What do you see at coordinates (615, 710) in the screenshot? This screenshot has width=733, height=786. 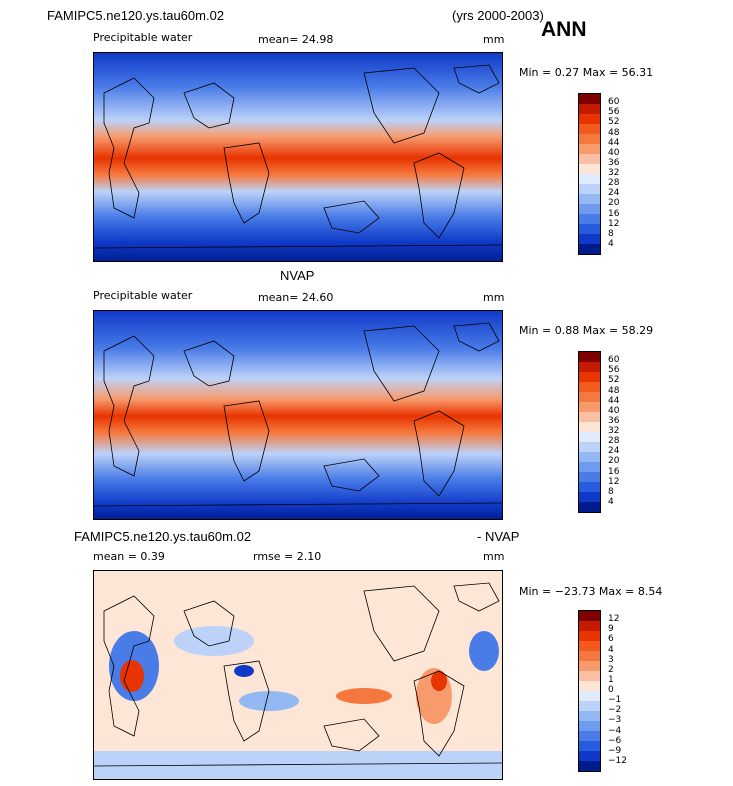 I see `colorbar-tick-label: −2` at bounding box center [615, 710].